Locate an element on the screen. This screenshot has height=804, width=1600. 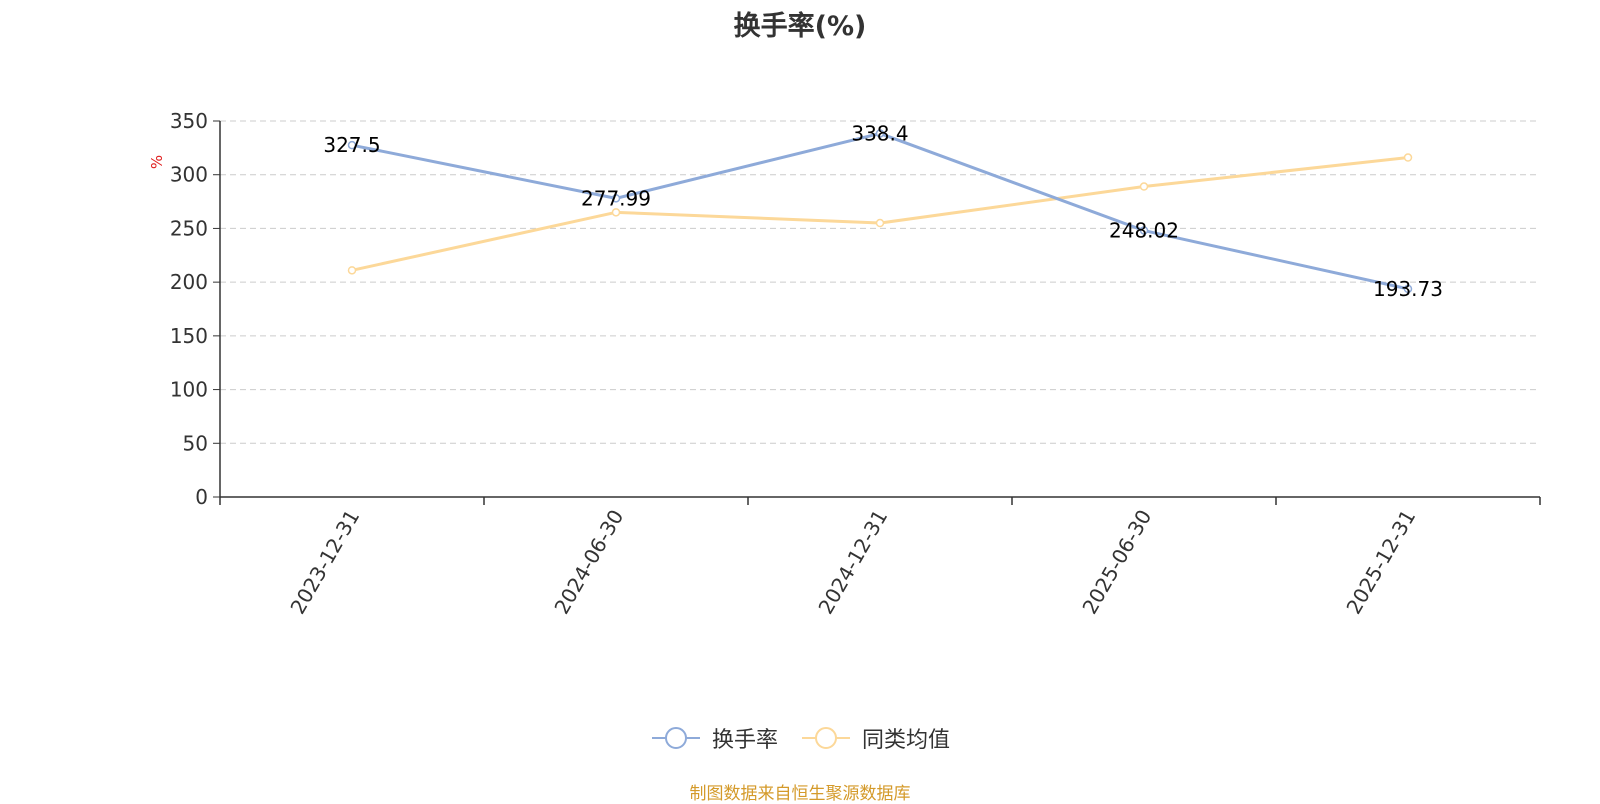
legend-label-peer-average: 同类均值 is located at coordinates (906, 740).